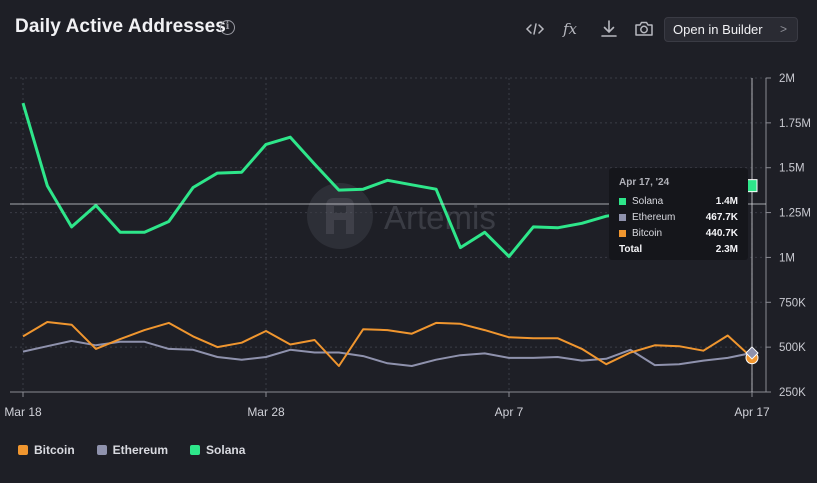 The height and width of the screenshot is (483, 817). Describe the element at coordinates (718, 29) in the screenshot. I see `open-in-builder-label: Open in Builder` at that location.